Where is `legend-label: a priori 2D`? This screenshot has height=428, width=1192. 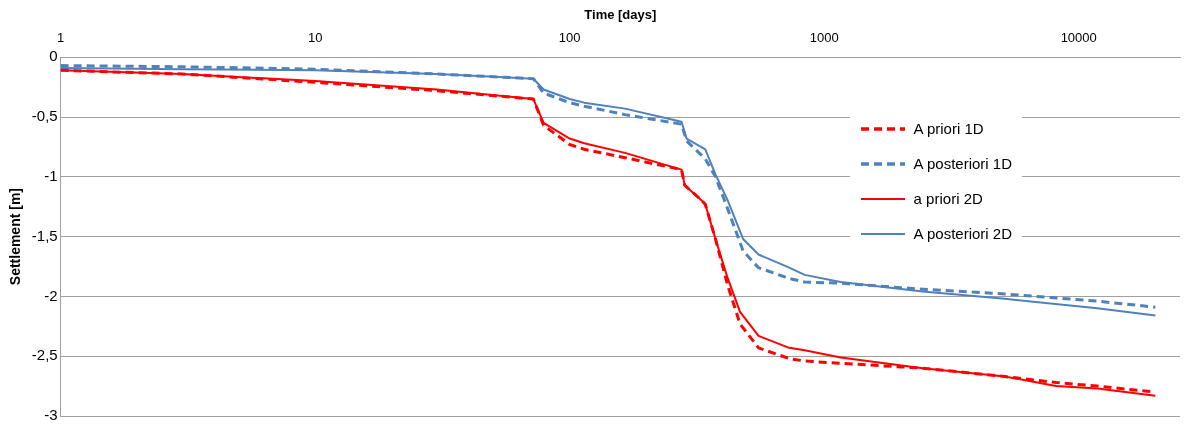
legend-label: a priori 2D is located at coordinates (948, 198).